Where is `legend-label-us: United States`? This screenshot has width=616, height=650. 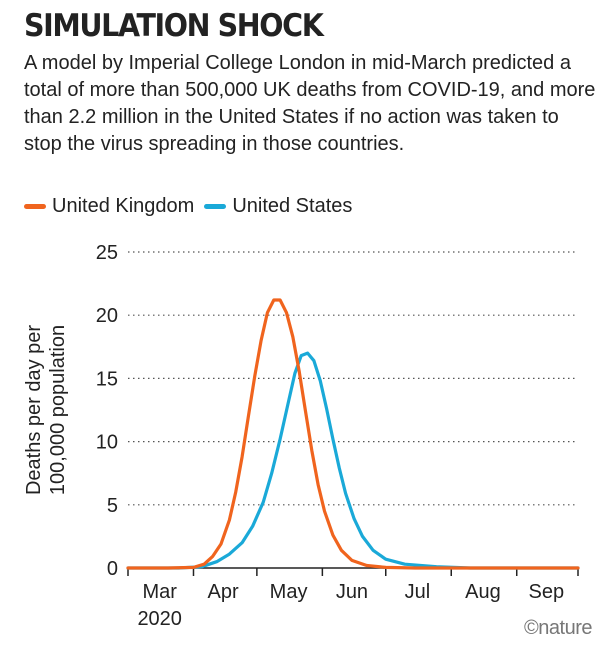
legend-label-us: United States is located at coordinates (292, 206).